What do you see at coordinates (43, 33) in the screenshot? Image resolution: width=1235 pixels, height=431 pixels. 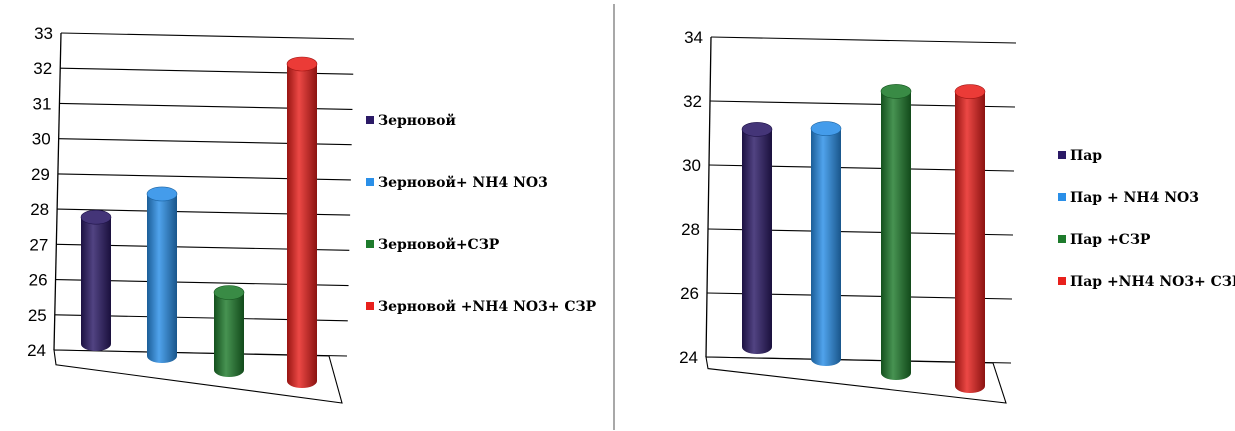 I see `y-tick-label: 33` at bounding box center [43, 33].